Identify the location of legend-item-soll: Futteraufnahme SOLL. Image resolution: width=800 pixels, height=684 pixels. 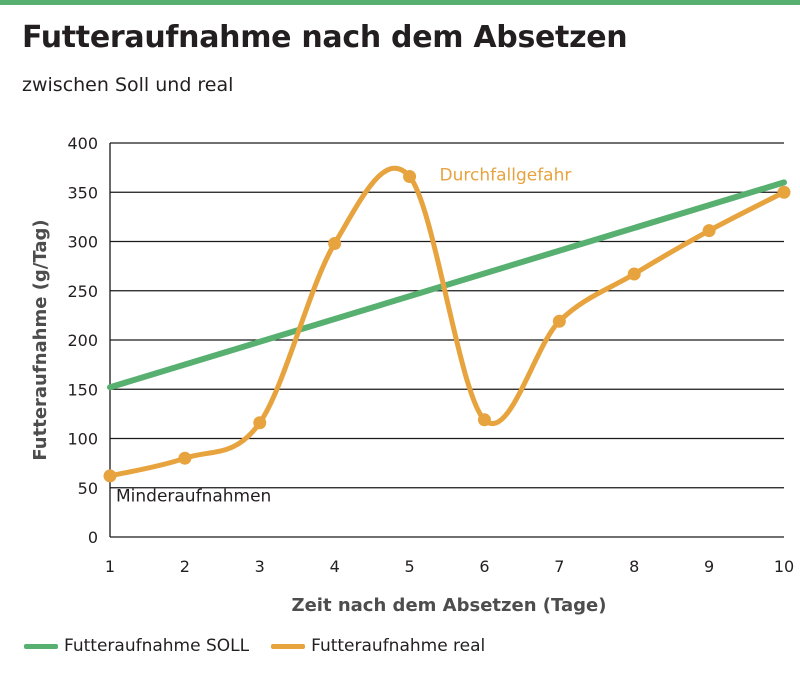
(136, 646).